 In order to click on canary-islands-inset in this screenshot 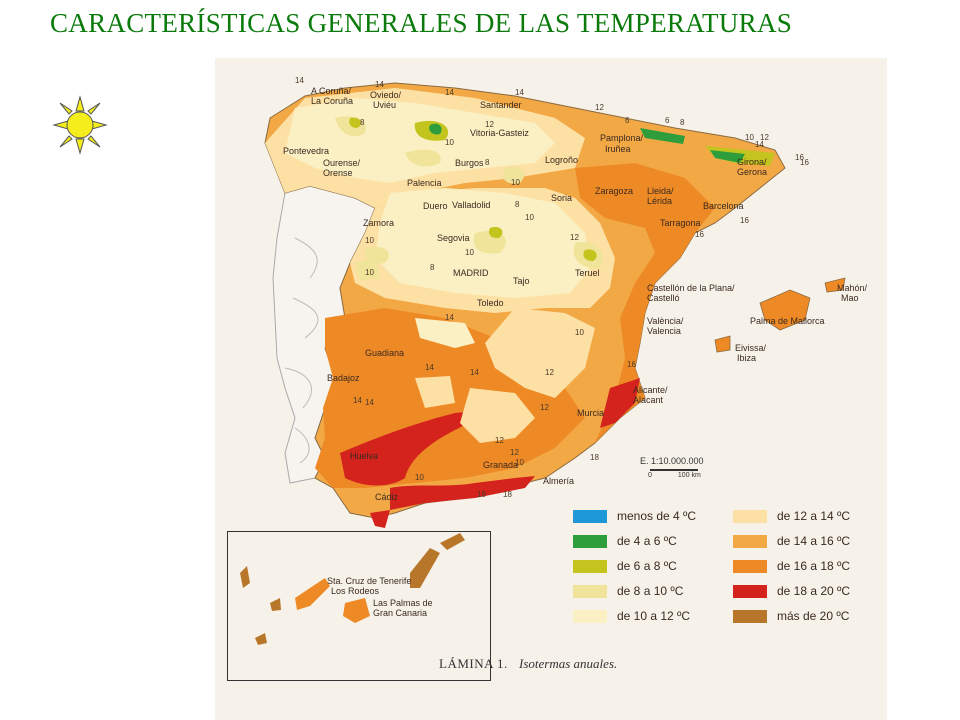, I will do `click(359, 606)`.